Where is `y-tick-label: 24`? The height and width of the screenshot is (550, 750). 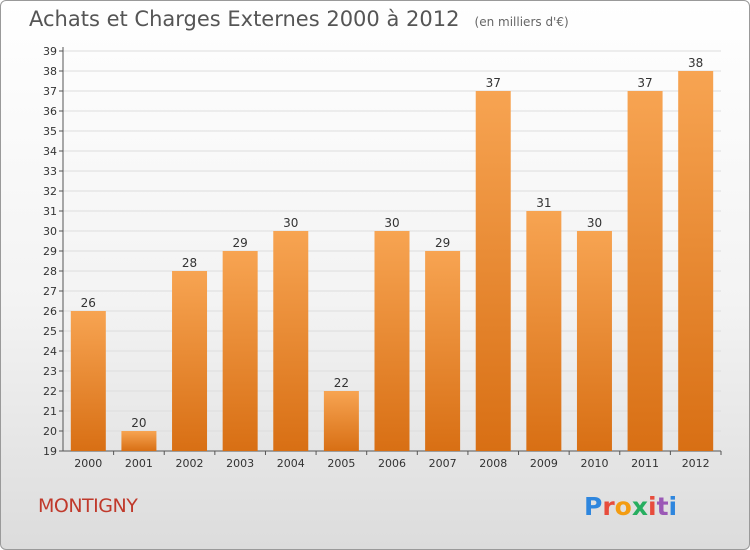 y-tick-label: 24 is located at coordinates (50, 351).